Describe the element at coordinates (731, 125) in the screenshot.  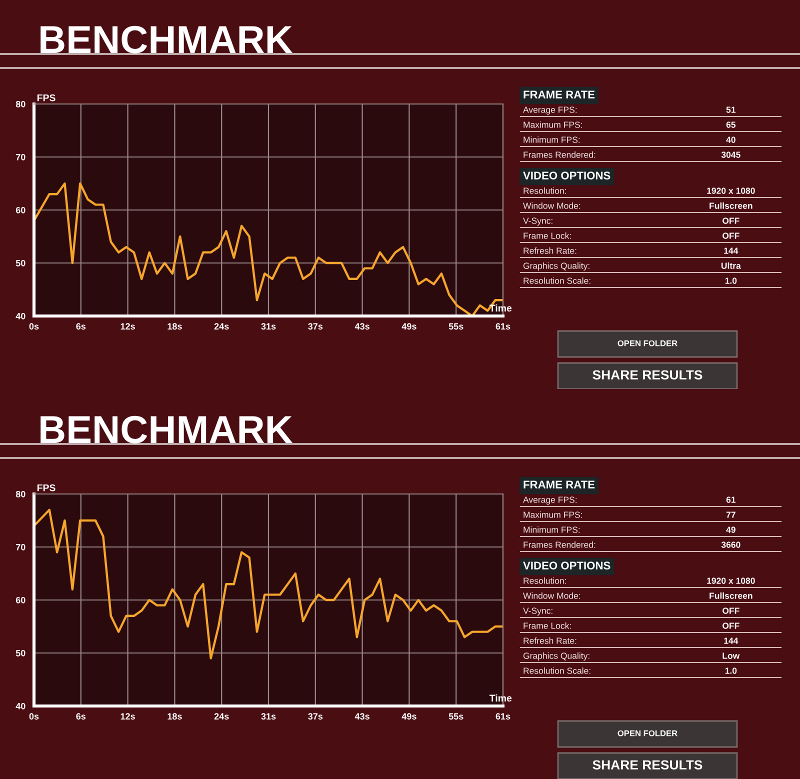
I see `text: 65` at that location.